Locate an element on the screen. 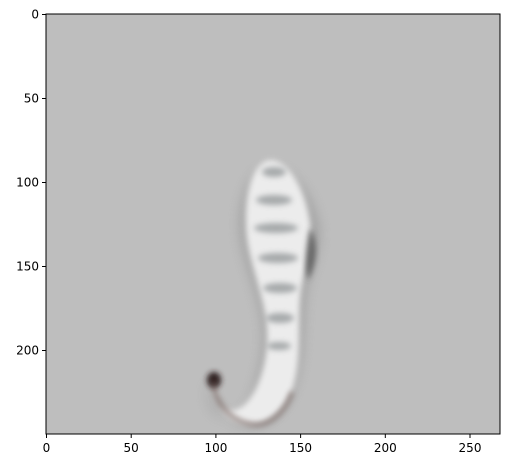 This screenshot has height=473, width=508. x-tick-label: 250 is located at coordinates (470, 448).